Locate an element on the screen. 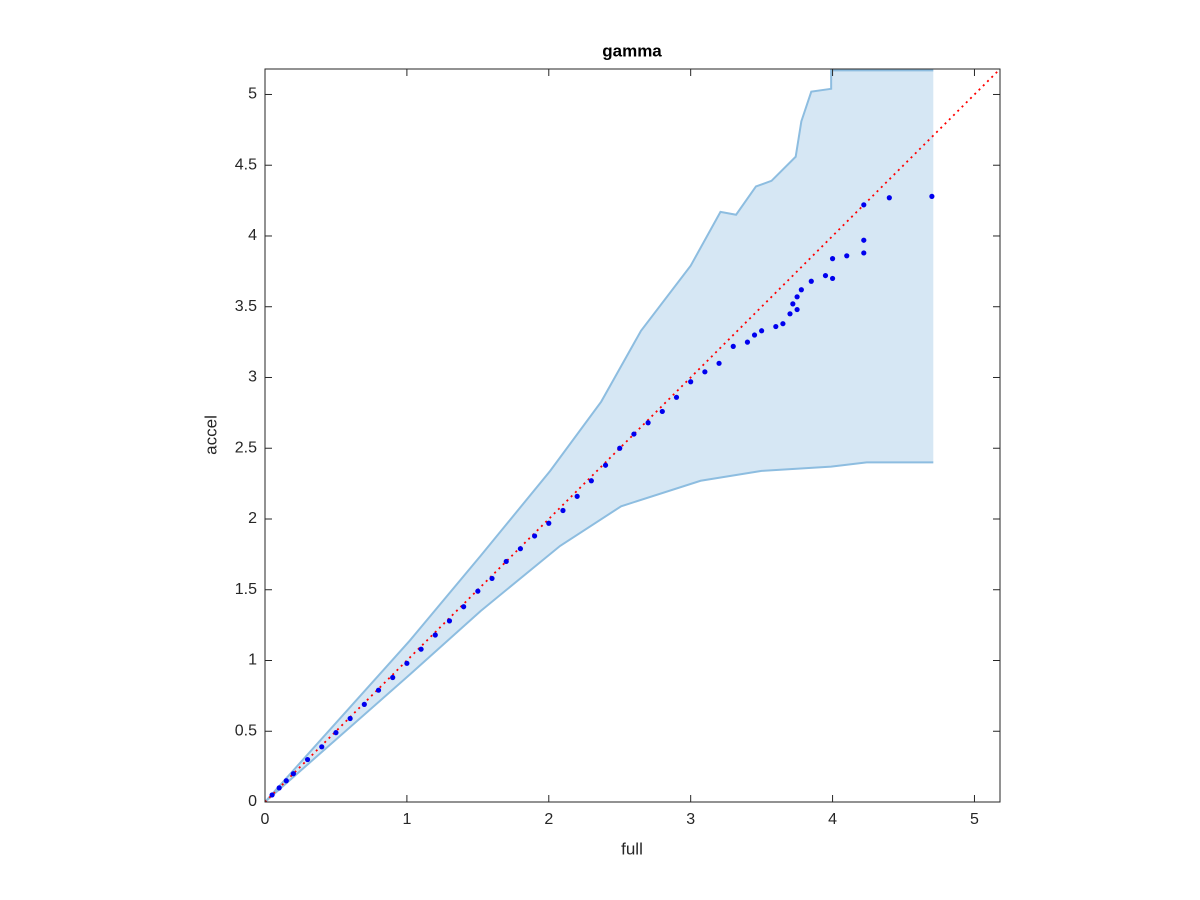  y-axis-label: accel is located at coordinates (210, 435).